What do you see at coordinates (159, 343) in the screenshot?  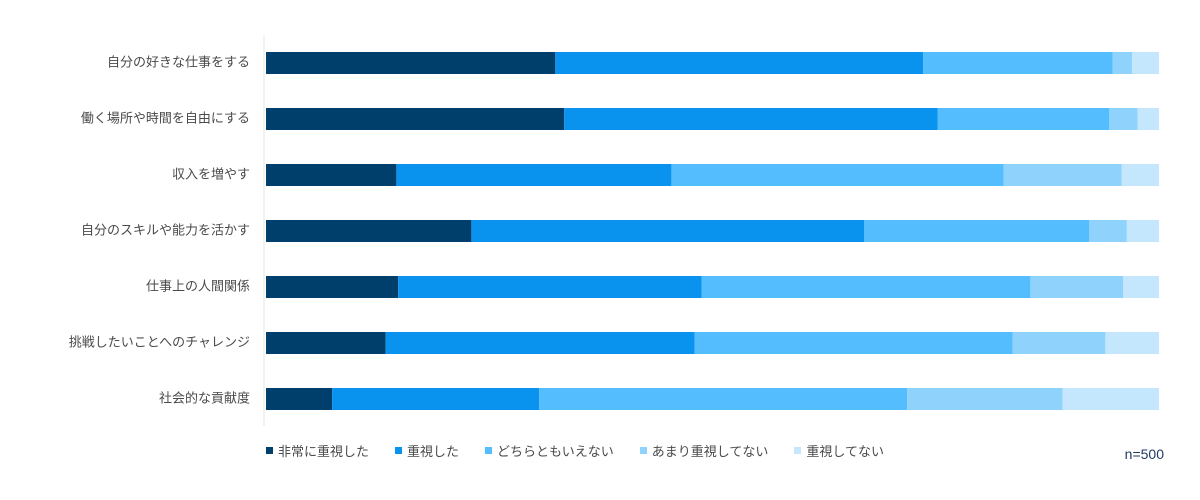 I see `category-label: 挑戦したいことへのチャレンジ` at bounding box center [159, 343].